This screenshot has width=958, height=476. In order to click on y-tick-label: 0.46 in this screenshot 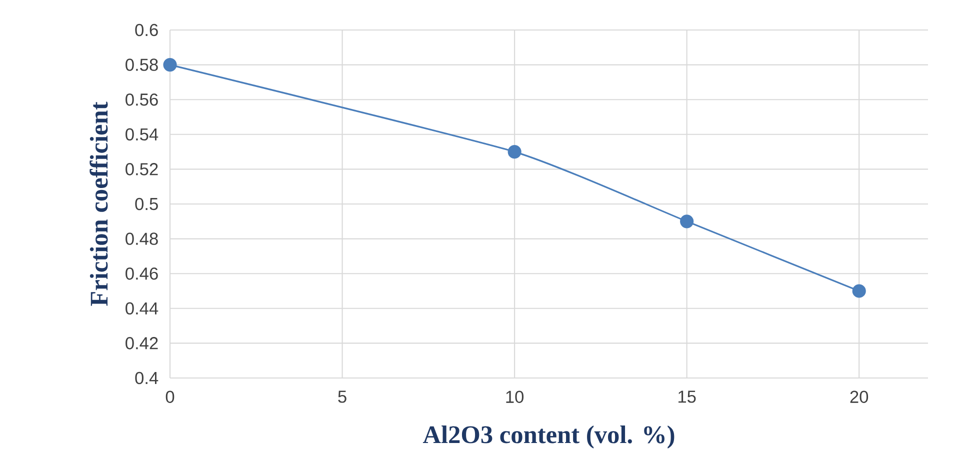, I will do `click(142, 273)`.